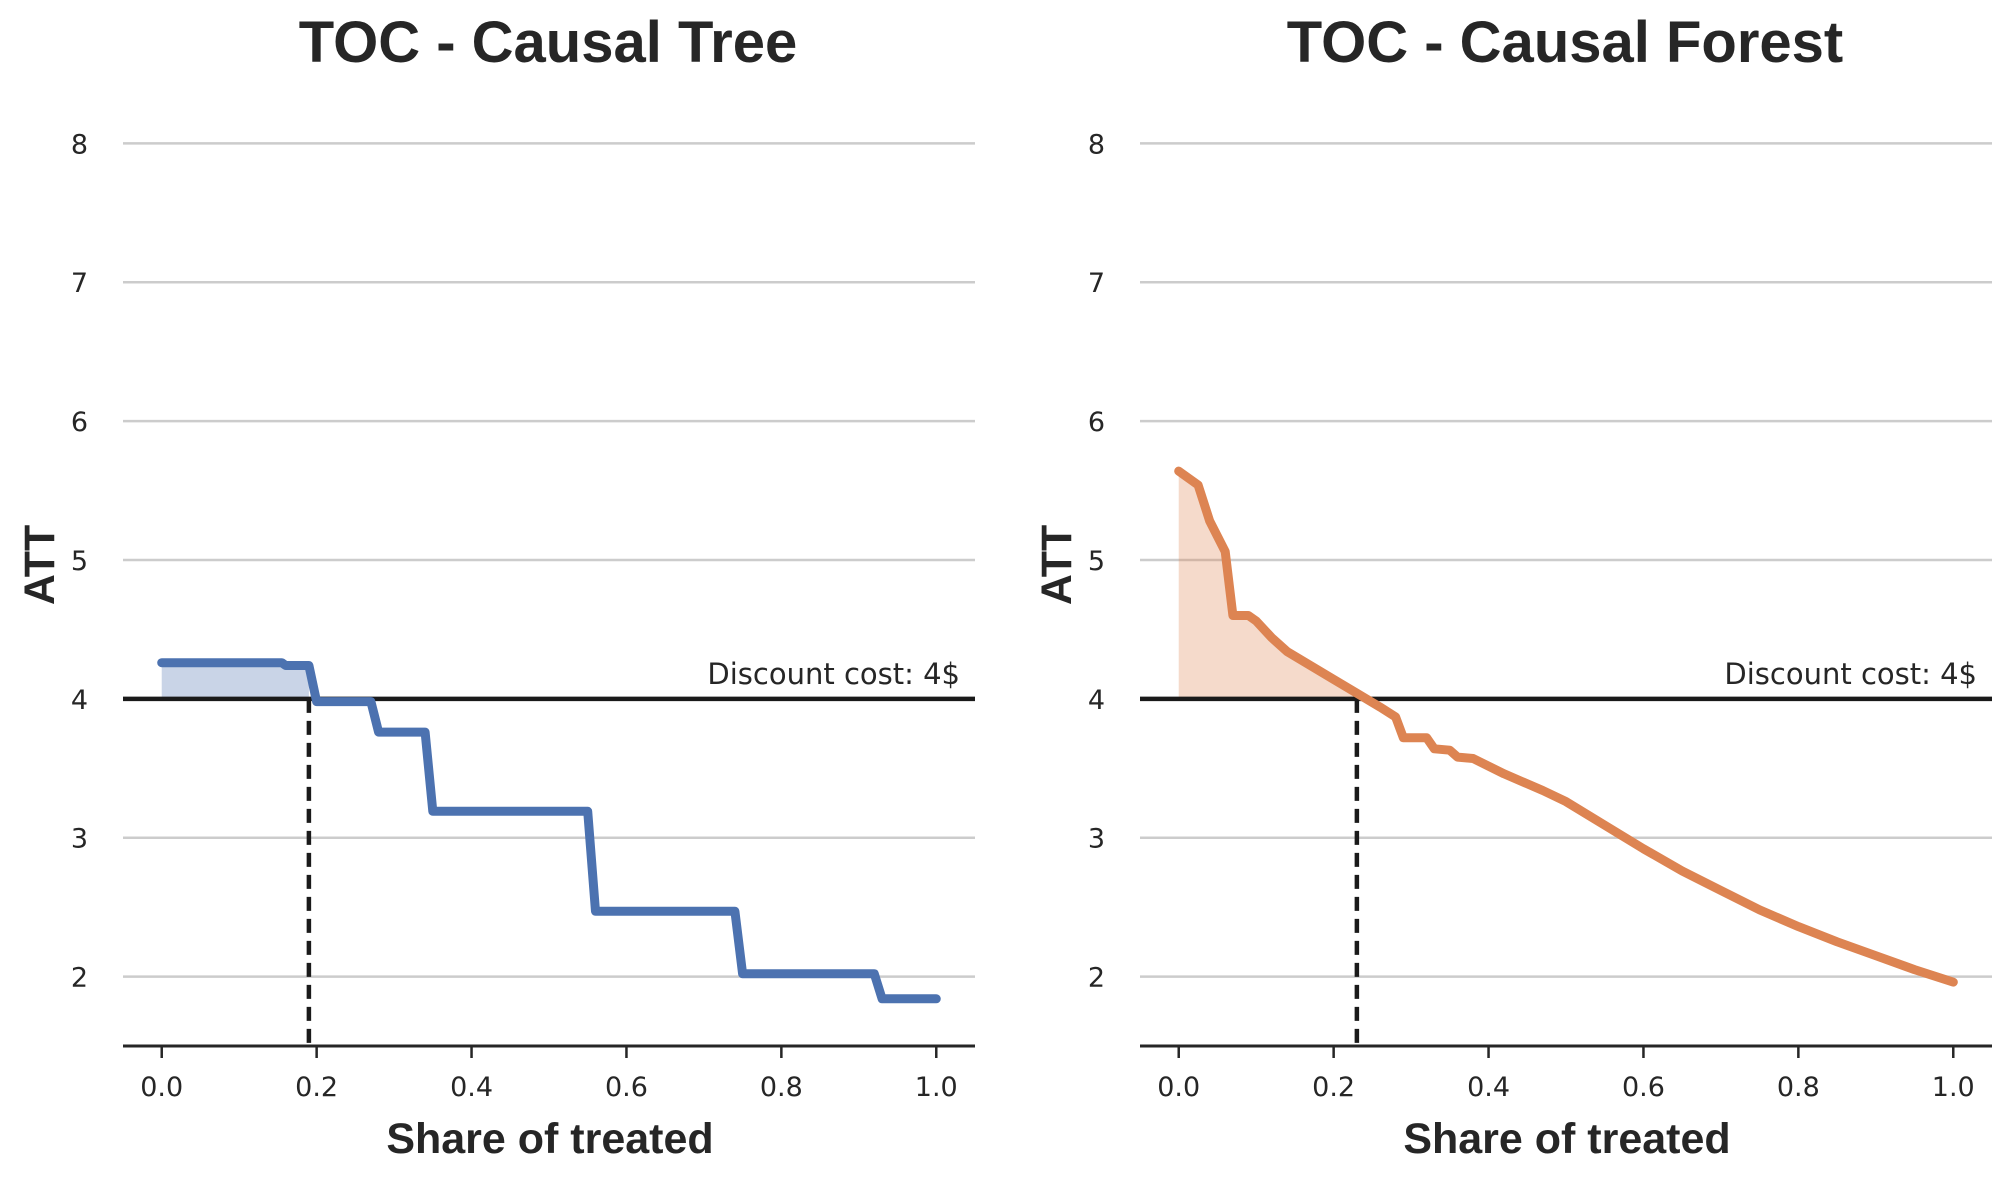 This screenshot has height=1178, width=2004. Describe the element at coordinates (549, 831) in the screenshot. I see `toc-line` at that location.